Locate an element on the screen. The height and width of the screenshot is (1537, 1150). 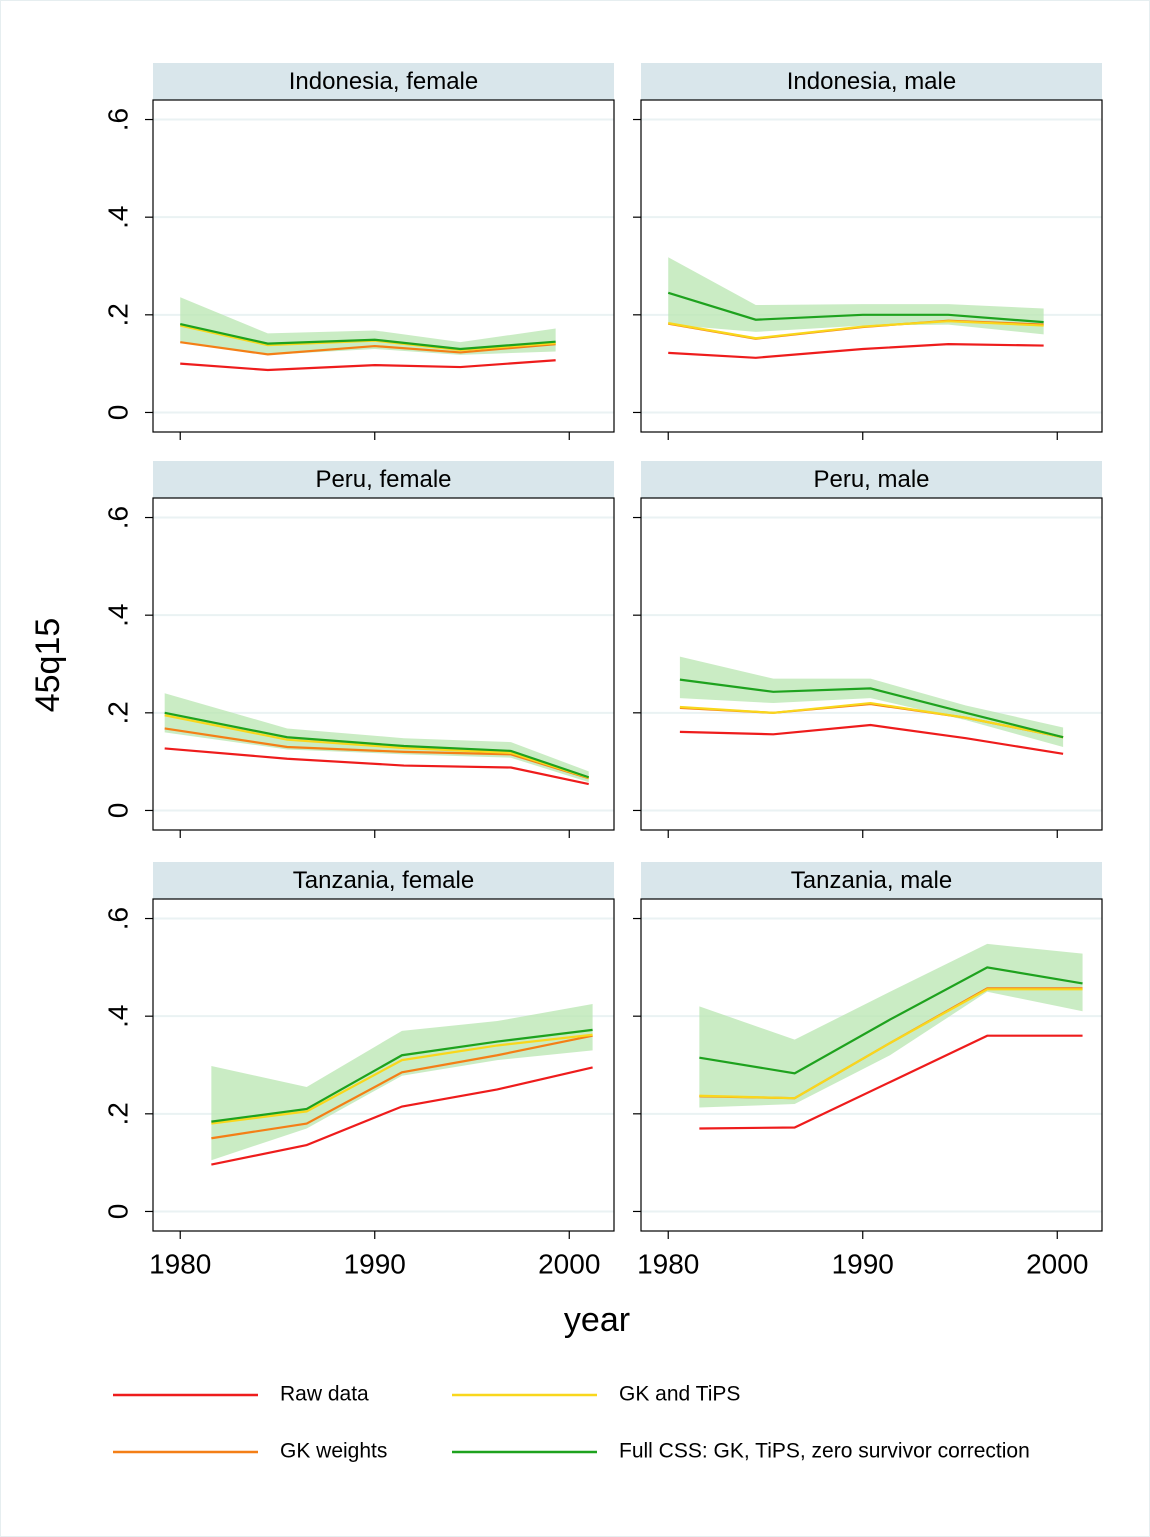
panel-title: Tanzania, female is located at coordinates (383, 880).